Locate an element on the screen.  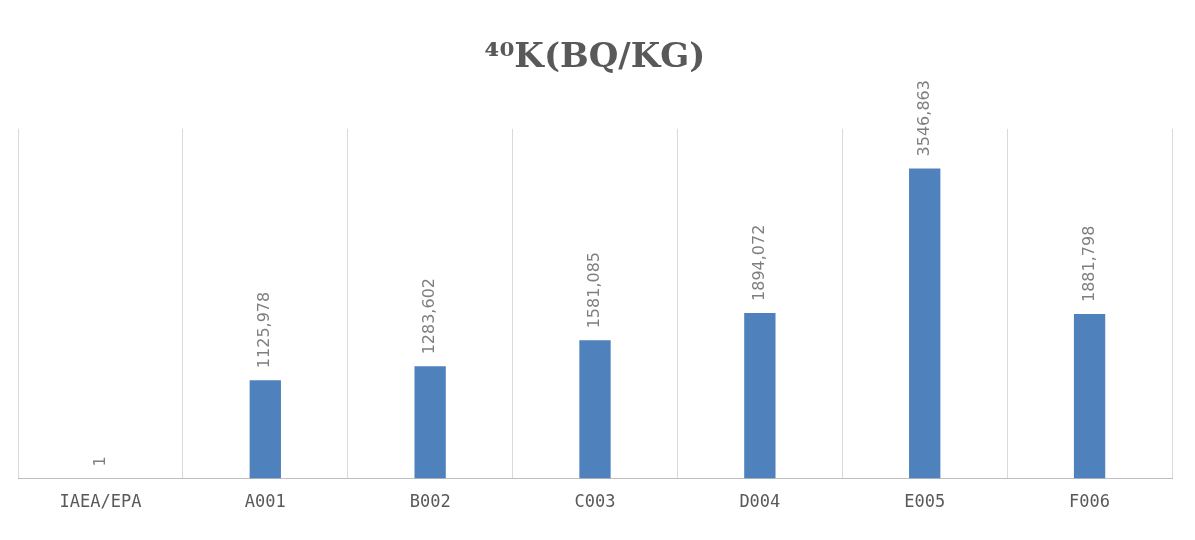
x-tick-label: B002 is located at coordinates (430, 501).